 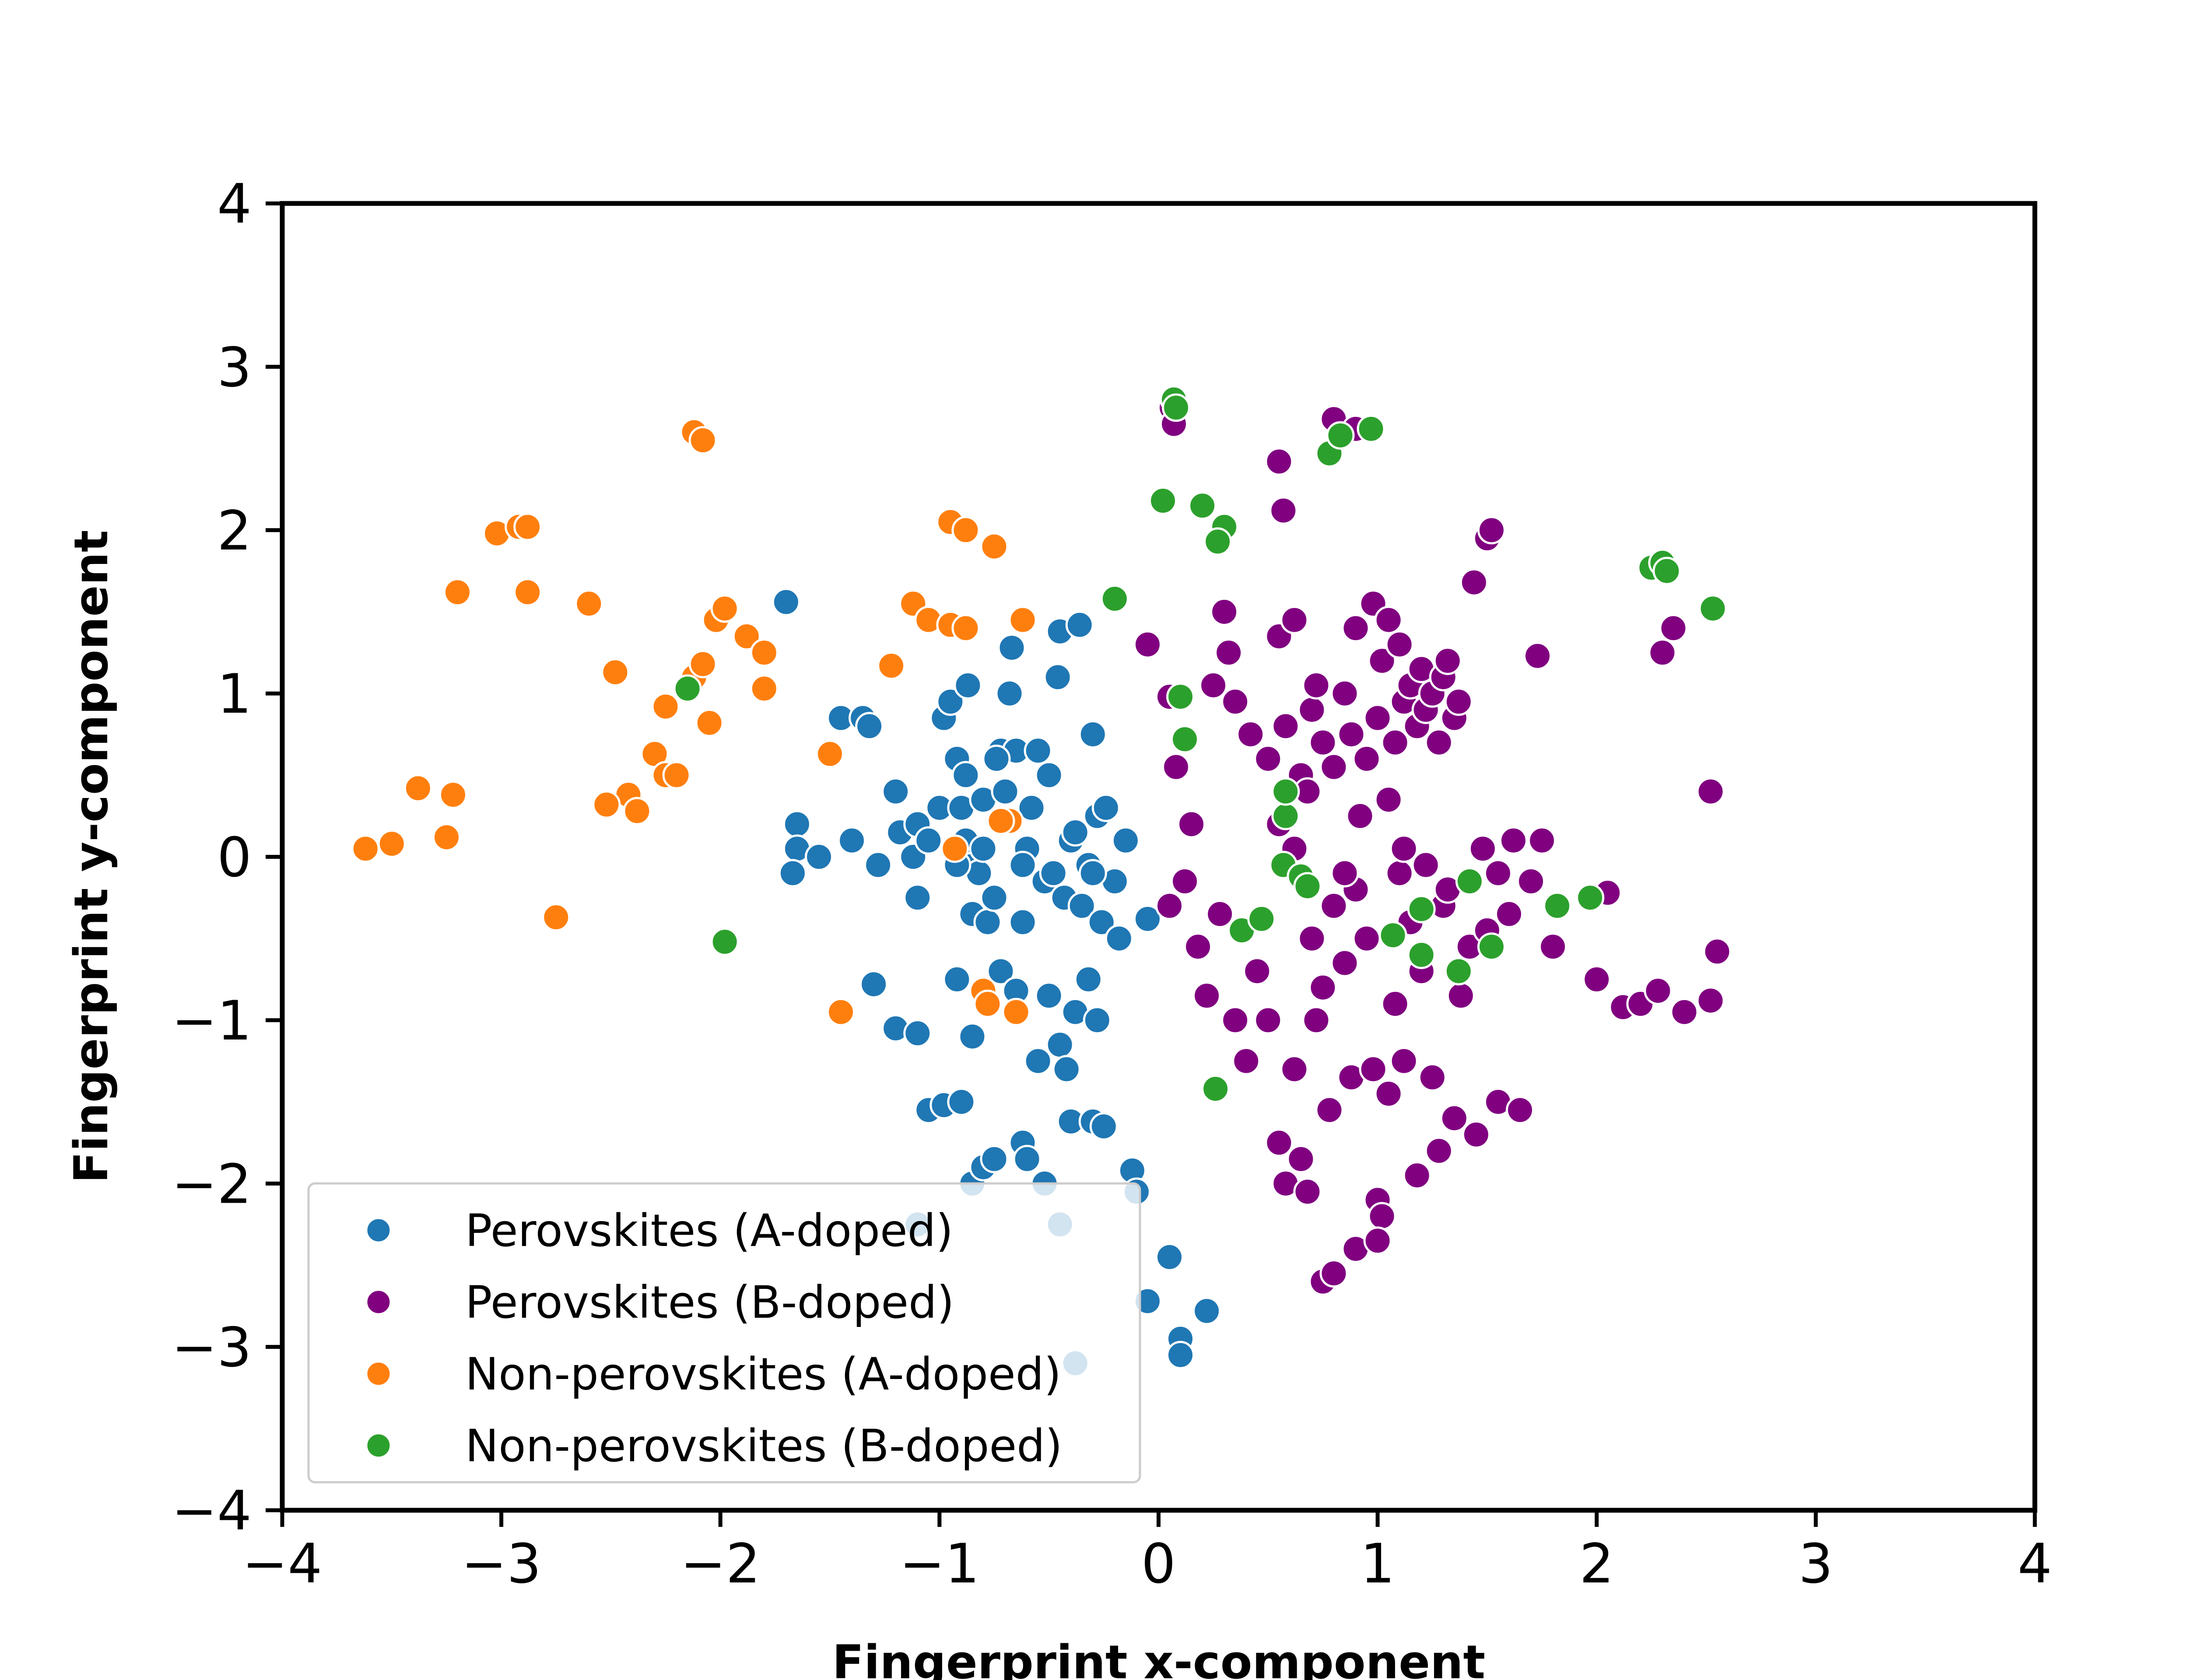 I want to click on x-tick-label: 3, so click(x=1816, y=1564).